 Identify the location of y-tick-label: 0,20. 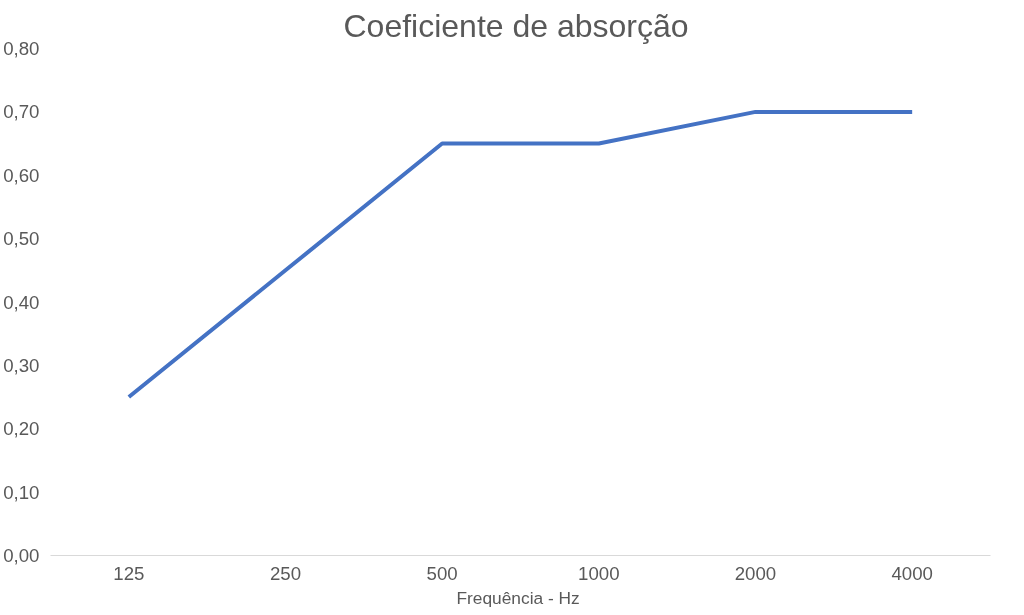
(21, 429).